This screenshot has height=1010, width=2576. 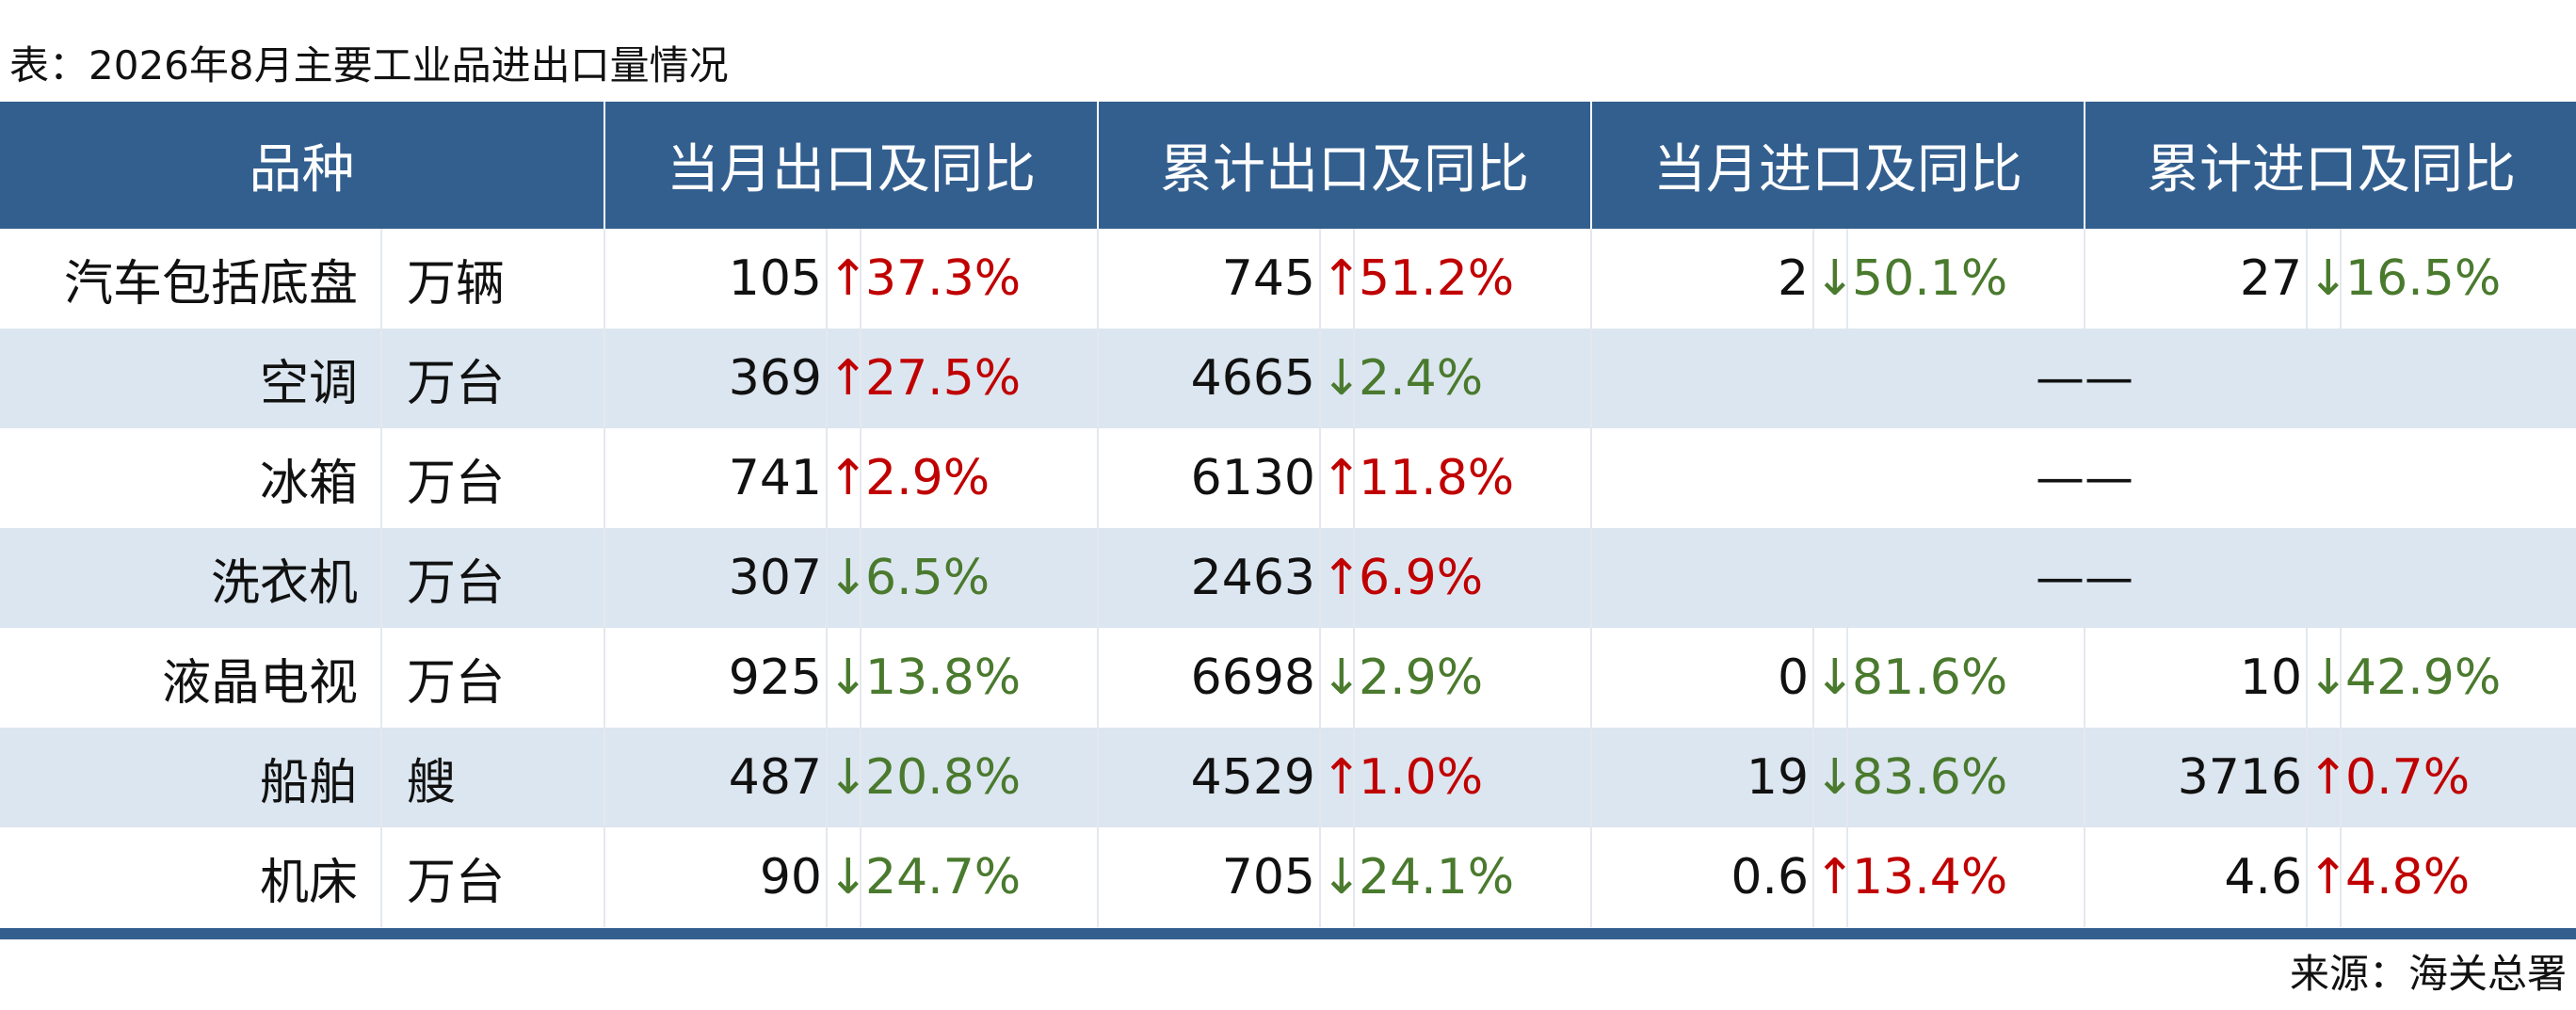 I want to click on column-header: 当月进口及同比, so click(x=1837, y=165).